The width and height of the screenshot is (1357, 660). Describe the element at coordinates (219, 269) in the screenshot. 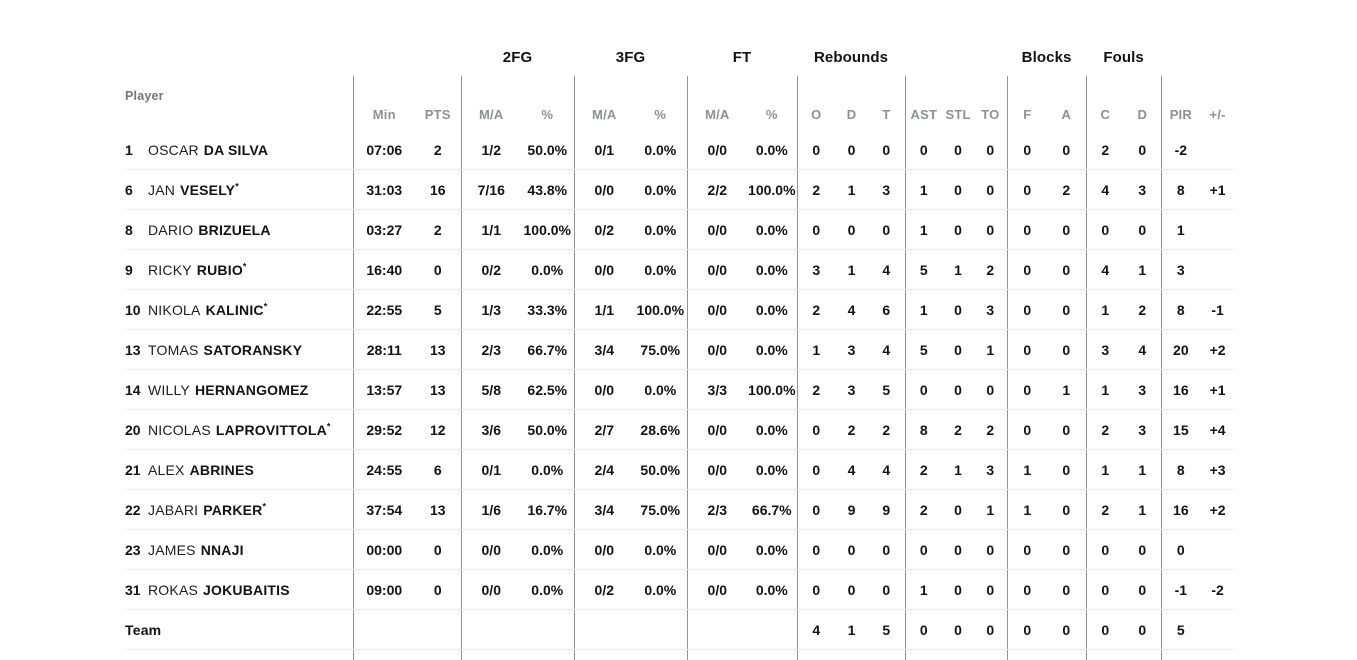

I see `player-last-name: RUBIO` at that location.